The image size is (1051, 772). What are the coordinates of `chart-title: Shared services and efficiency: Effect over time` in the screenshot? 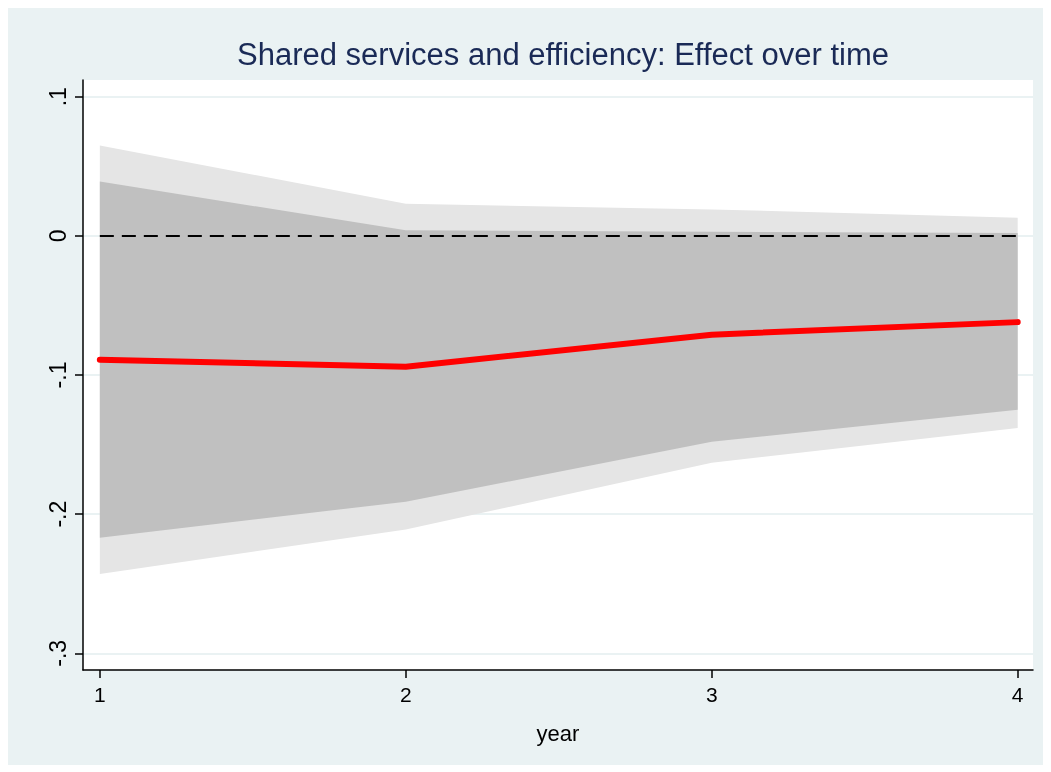 It's located at (563, 54).